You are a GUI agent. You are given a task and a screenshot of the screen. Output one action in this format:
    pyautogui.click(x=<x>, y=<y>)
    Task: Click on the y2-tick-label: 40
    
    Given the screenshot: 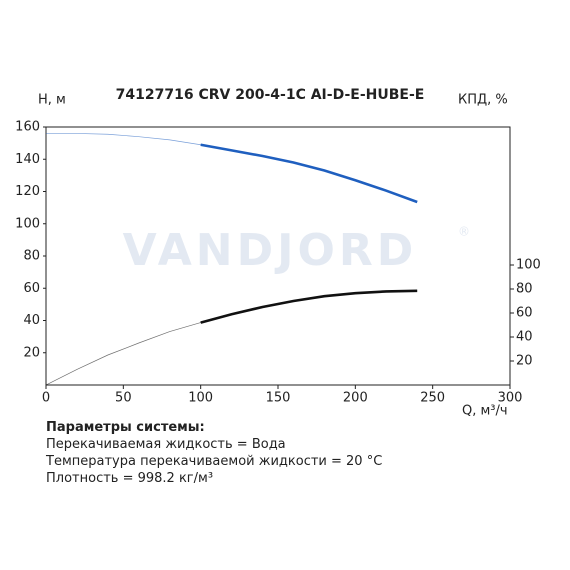 What is the action you would take?
    pyautogui.click(x=524, y=337)
    